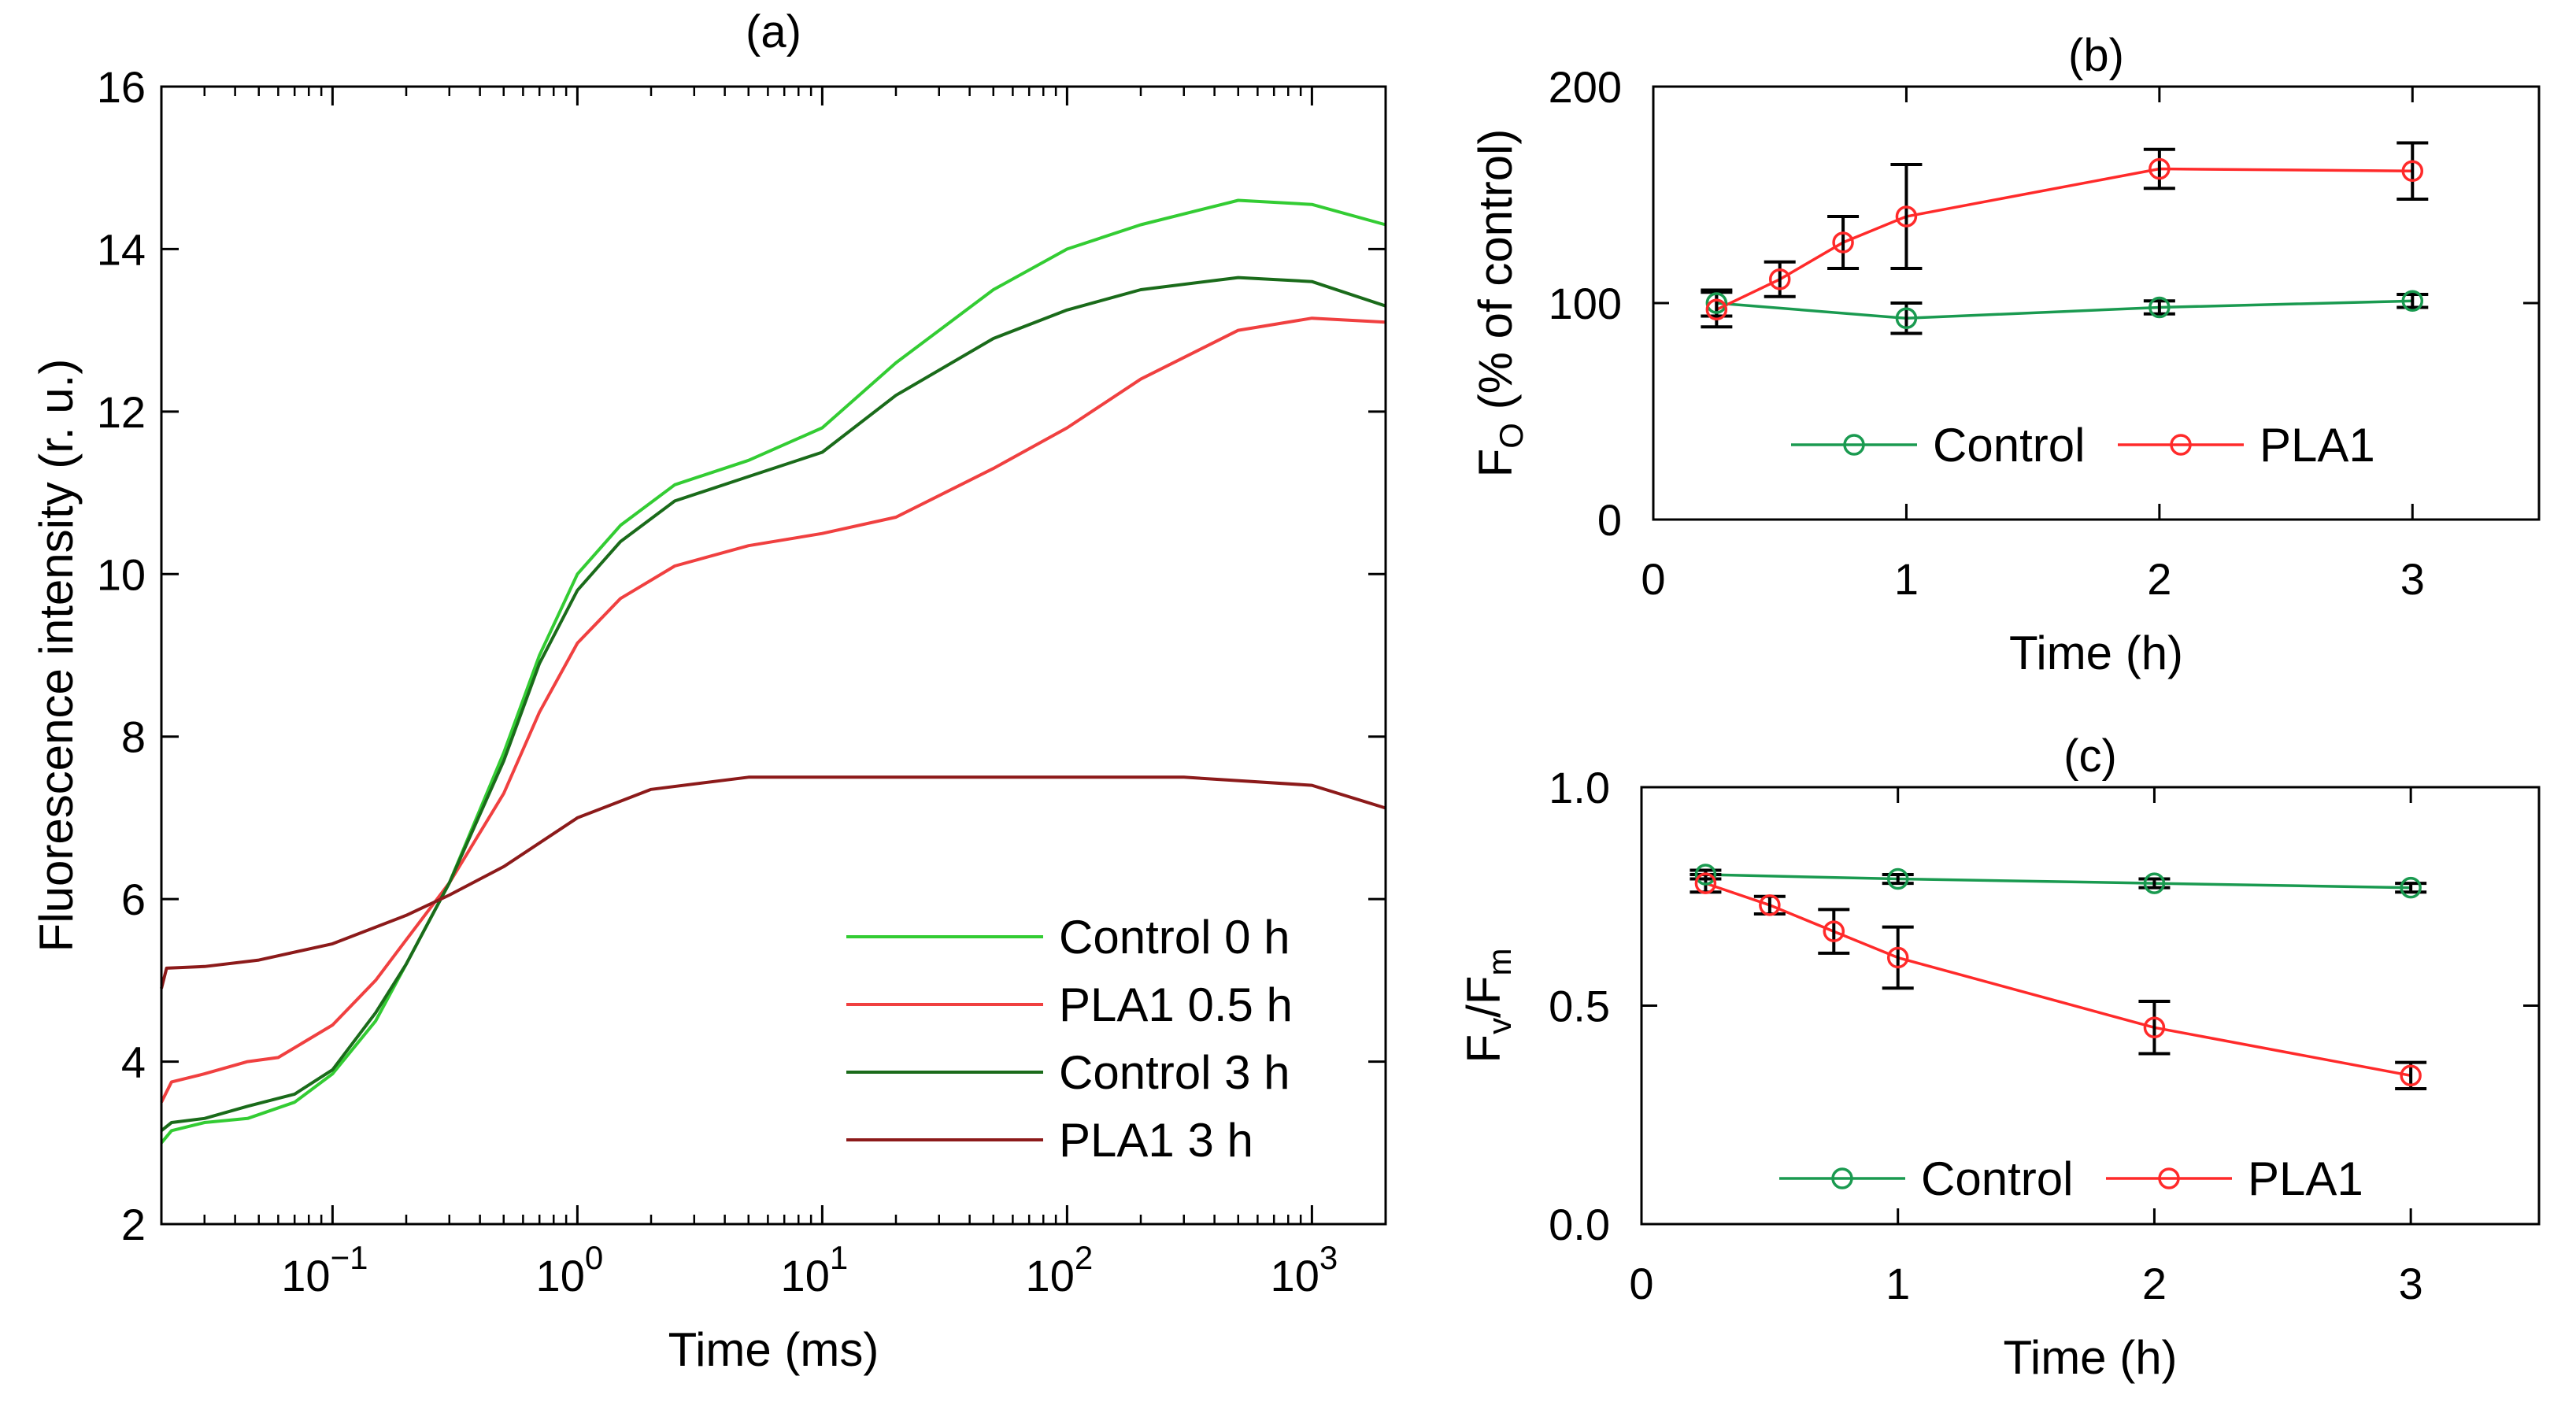  Describe the element at coordinates (1328, 1257) in the screenshot. I see `panel-a-xtick-exp: 3` at that location.